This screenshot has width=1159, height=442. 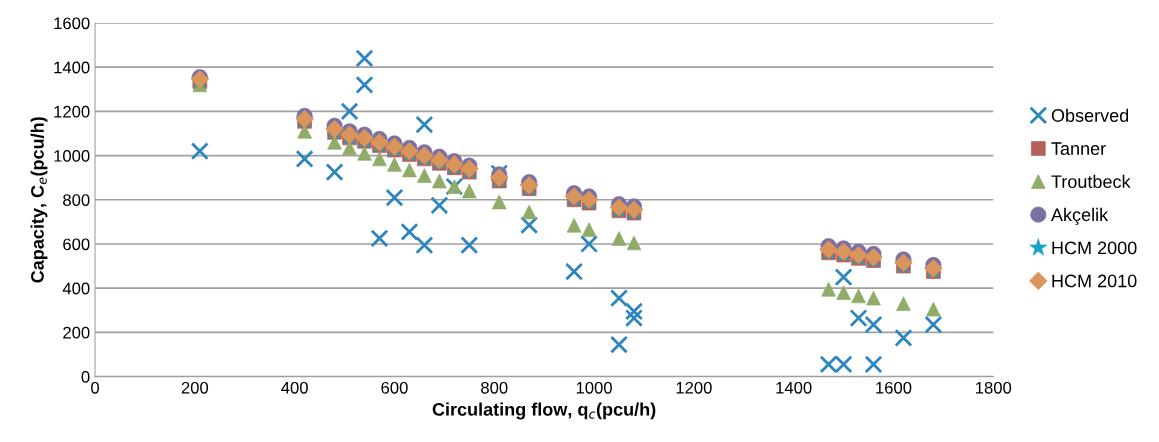 I want to click on y-tick-label: 1000, so click(x=72, y=155).